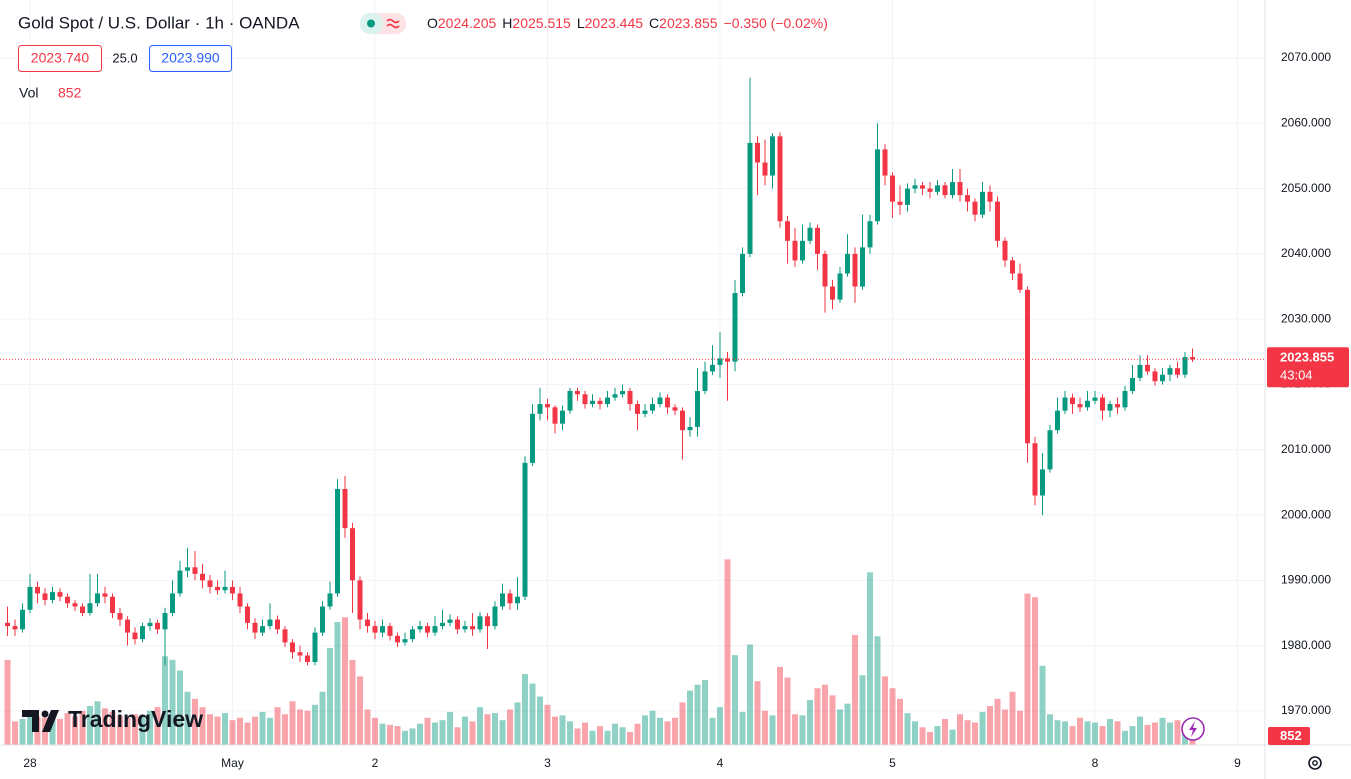  Describe the element at coordinates (1315, 763) in the screenshot. I see `settings-icon` at that location.